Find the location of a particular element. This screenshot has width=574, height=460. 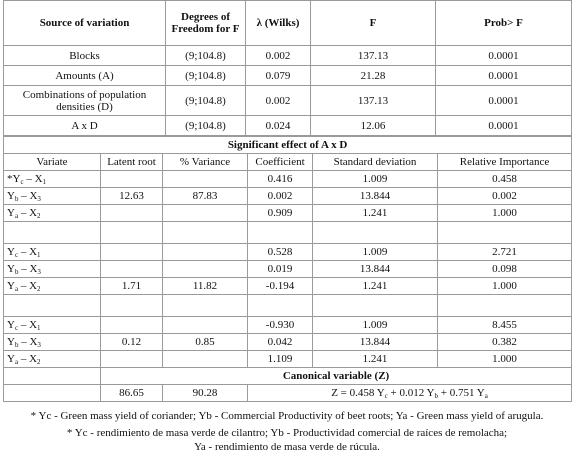

subscript: a is located at coordinates (16, 289).